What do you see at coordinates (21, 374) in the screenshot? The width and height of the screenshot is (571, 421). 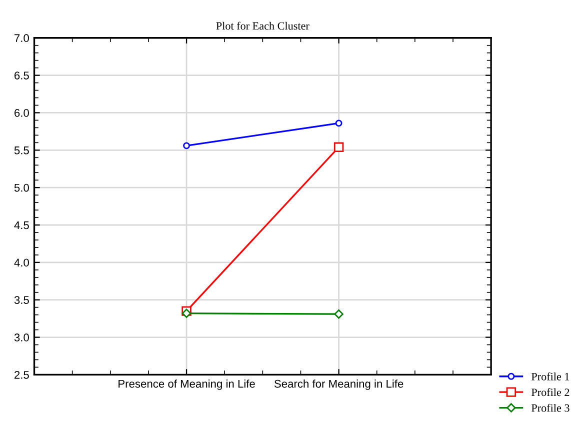 I see `y-tick-label: 2.5` at bounding box center [21, 374].